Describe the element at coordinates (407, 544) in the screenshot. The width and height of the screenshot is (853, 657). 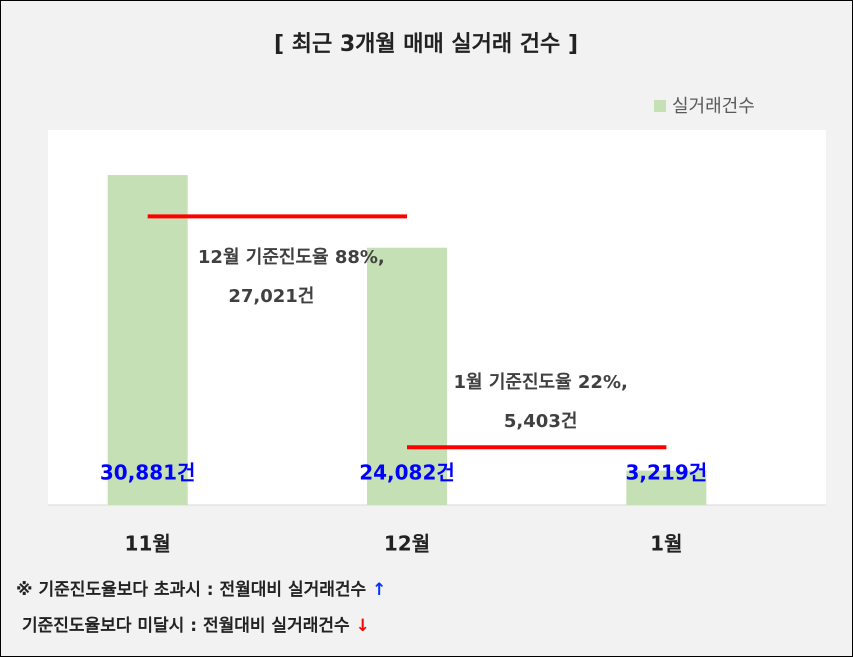
I see `x-tick-label: 12월` at that location.